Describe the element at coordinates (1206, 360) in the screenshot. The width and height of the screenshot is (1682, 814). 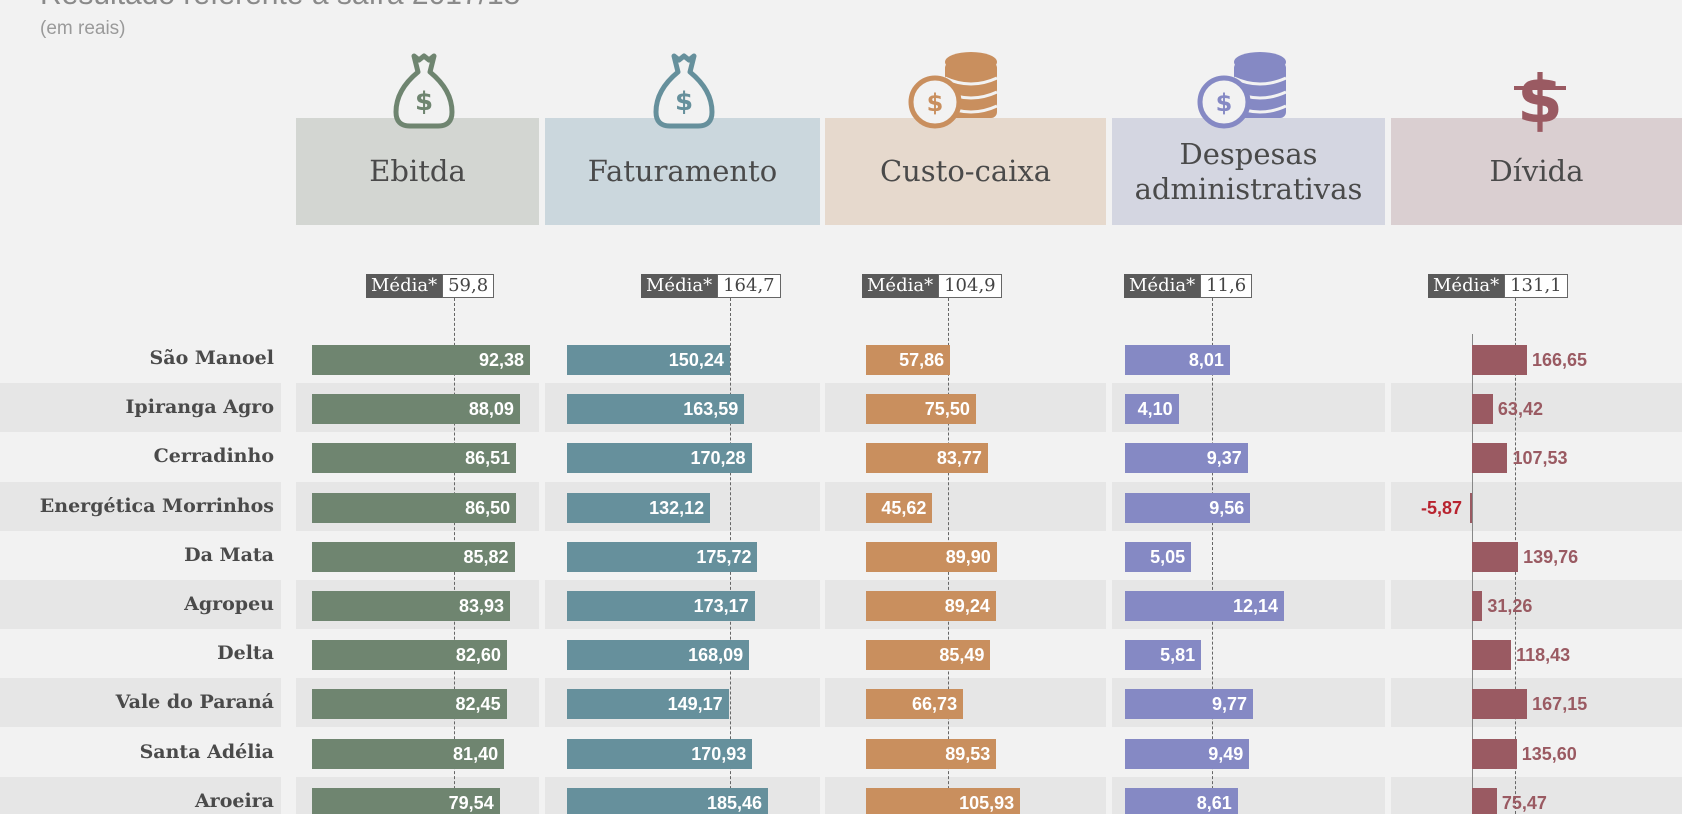
I see `value-label: 8,01` at that location.